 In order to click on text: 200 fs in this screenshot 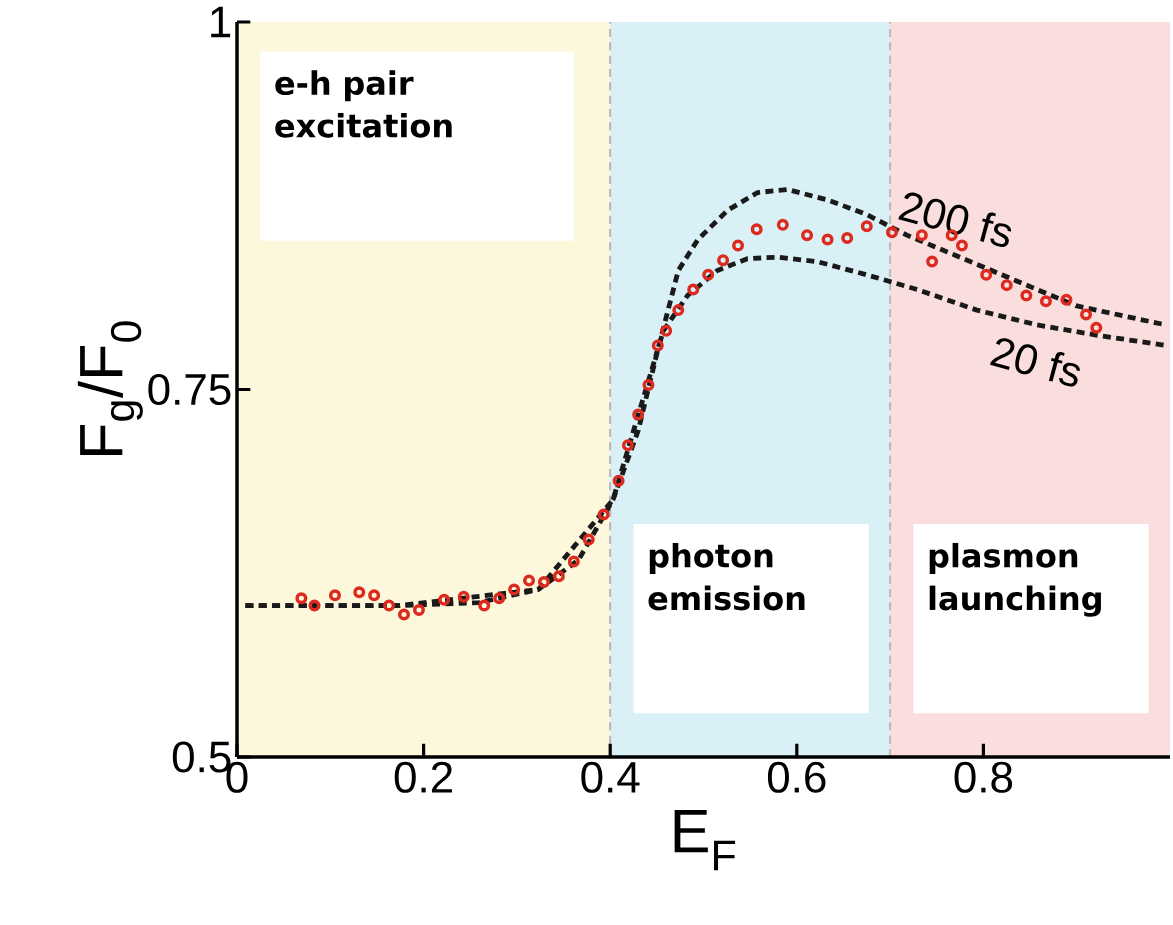, I will do `click(955, 219)`.